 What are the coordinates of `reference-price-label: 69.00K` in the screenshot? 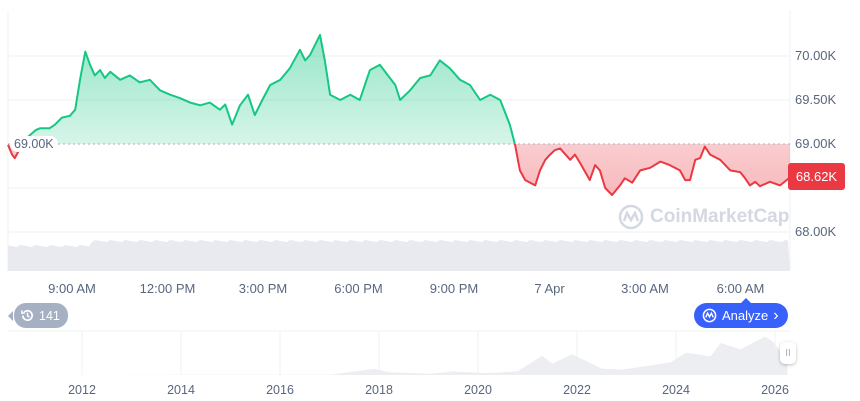 It's located at (34, 144).